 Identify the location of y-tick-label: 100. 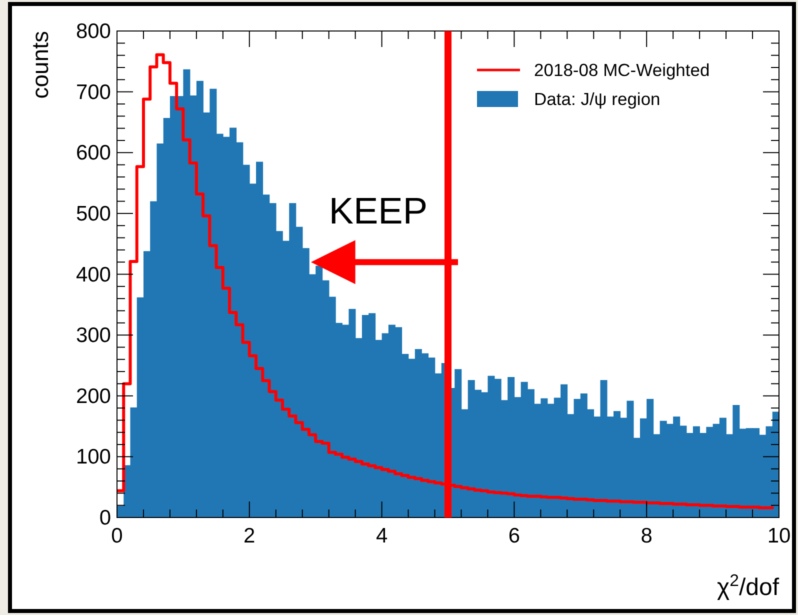
(93, 457).